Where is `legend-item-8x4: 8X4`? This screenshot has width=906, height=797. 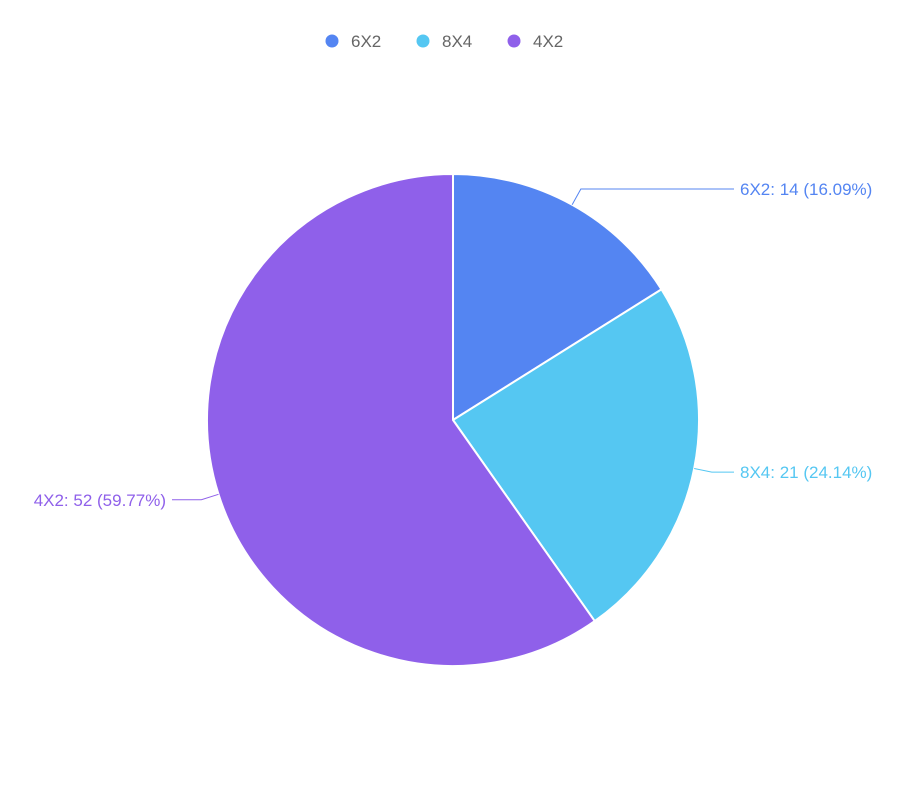
legend-item-8x4: 8X4 is located at coordinates (444, 41).